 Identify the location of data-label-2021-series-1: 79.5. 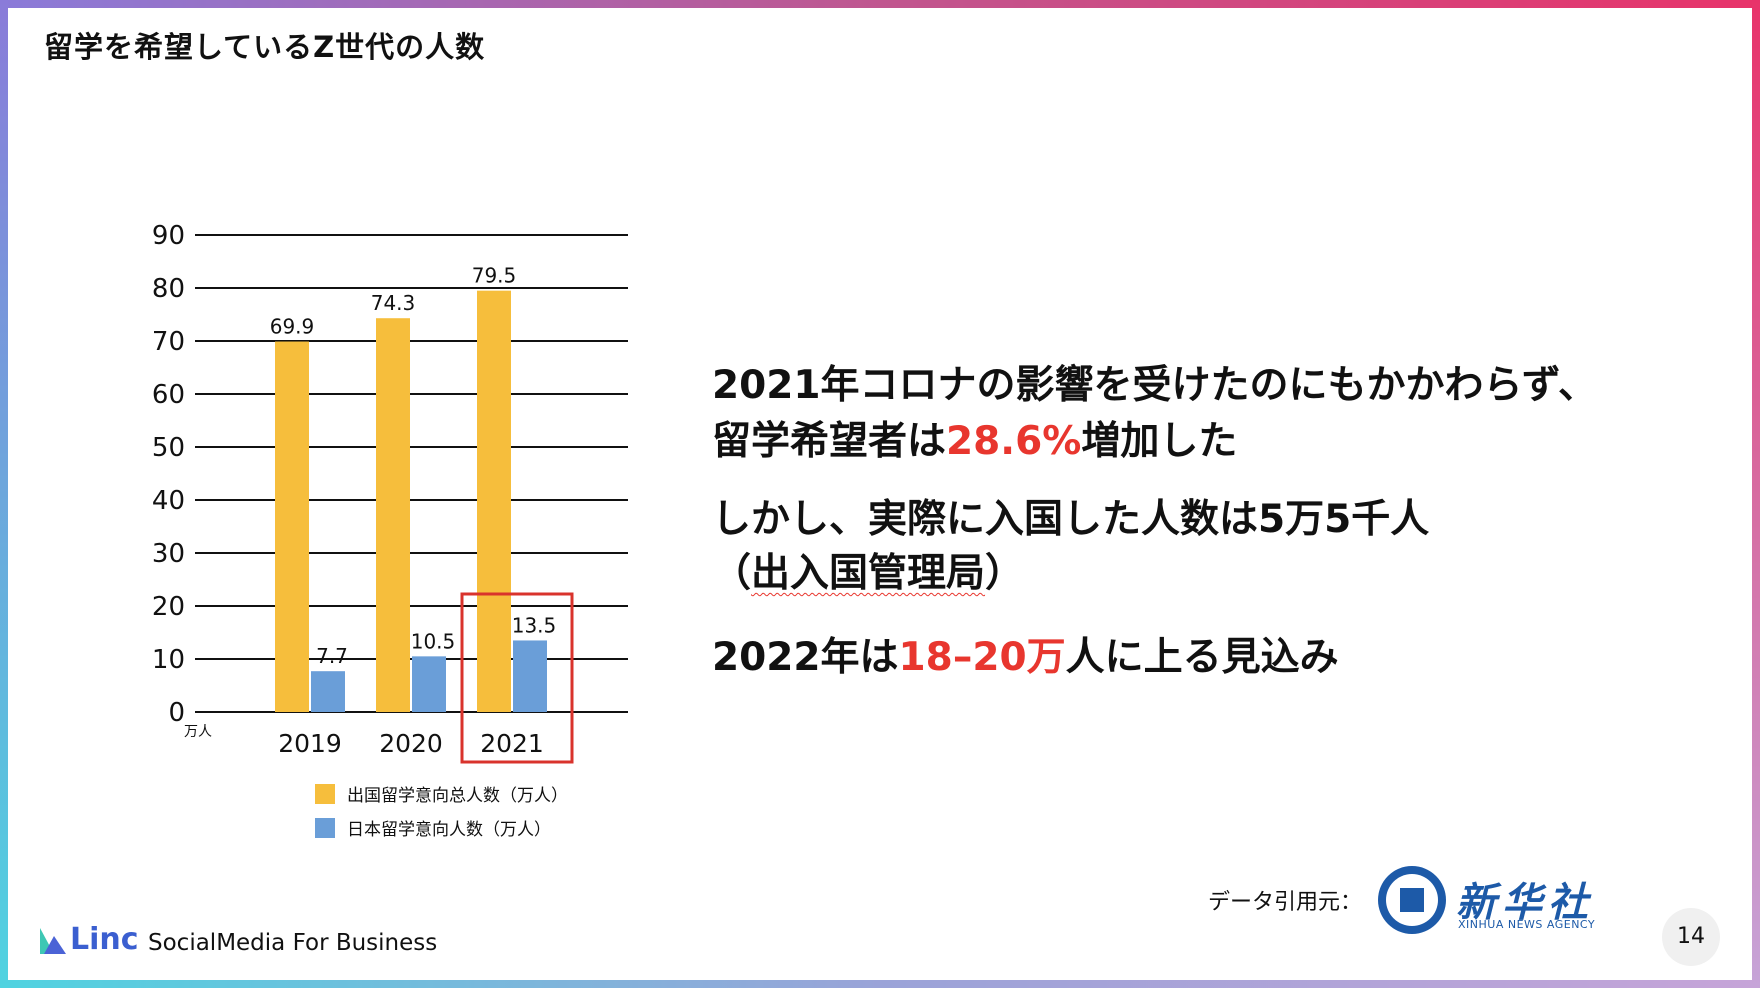
(494, 276).